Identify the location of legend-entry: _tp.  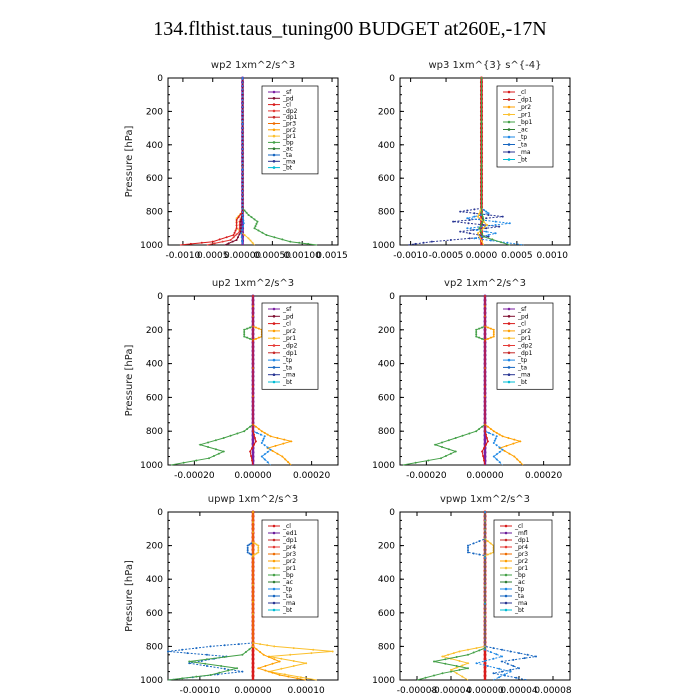
(522, 137).